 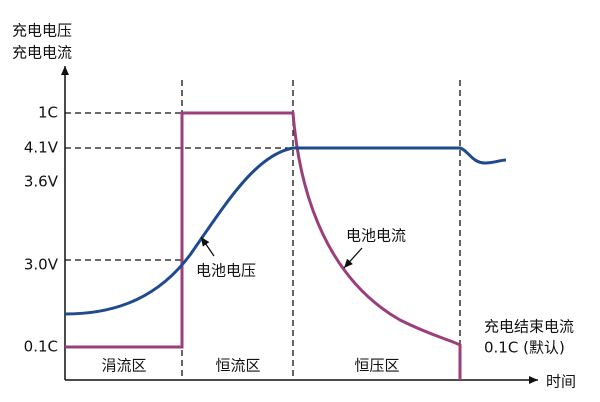 I want to click on end-note: 0.1C (默认), so click(x=524, y=348).